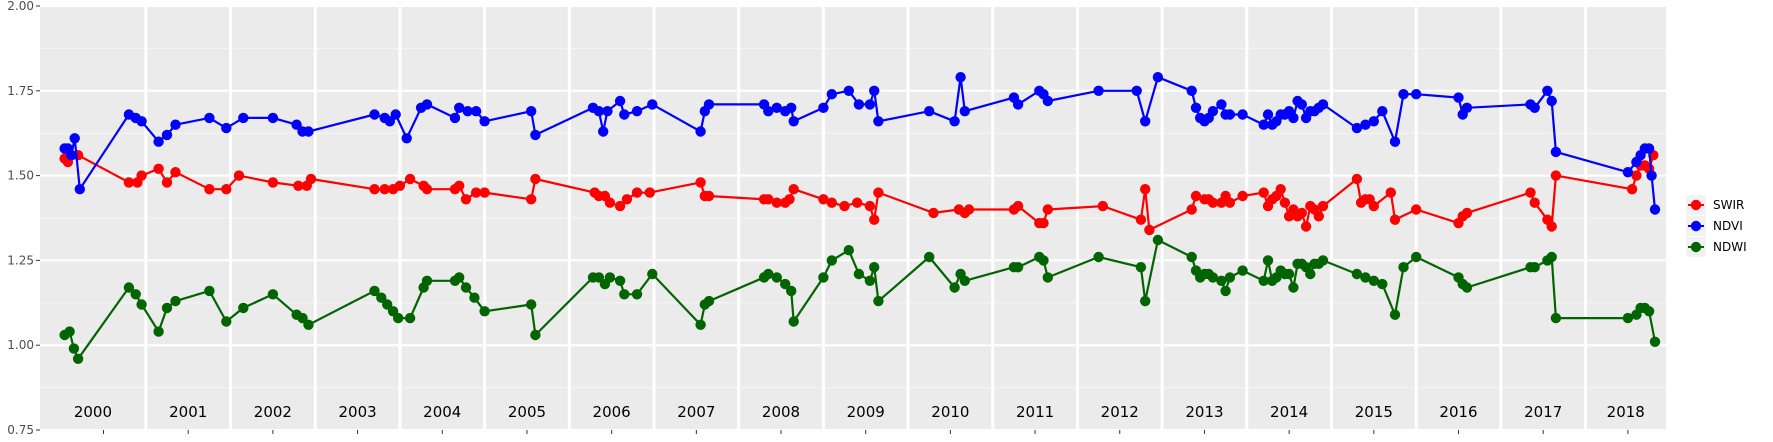 This screenshot has width=1773, height=442. I want to click on y-tick-label: 1.50, so click(20, 176).